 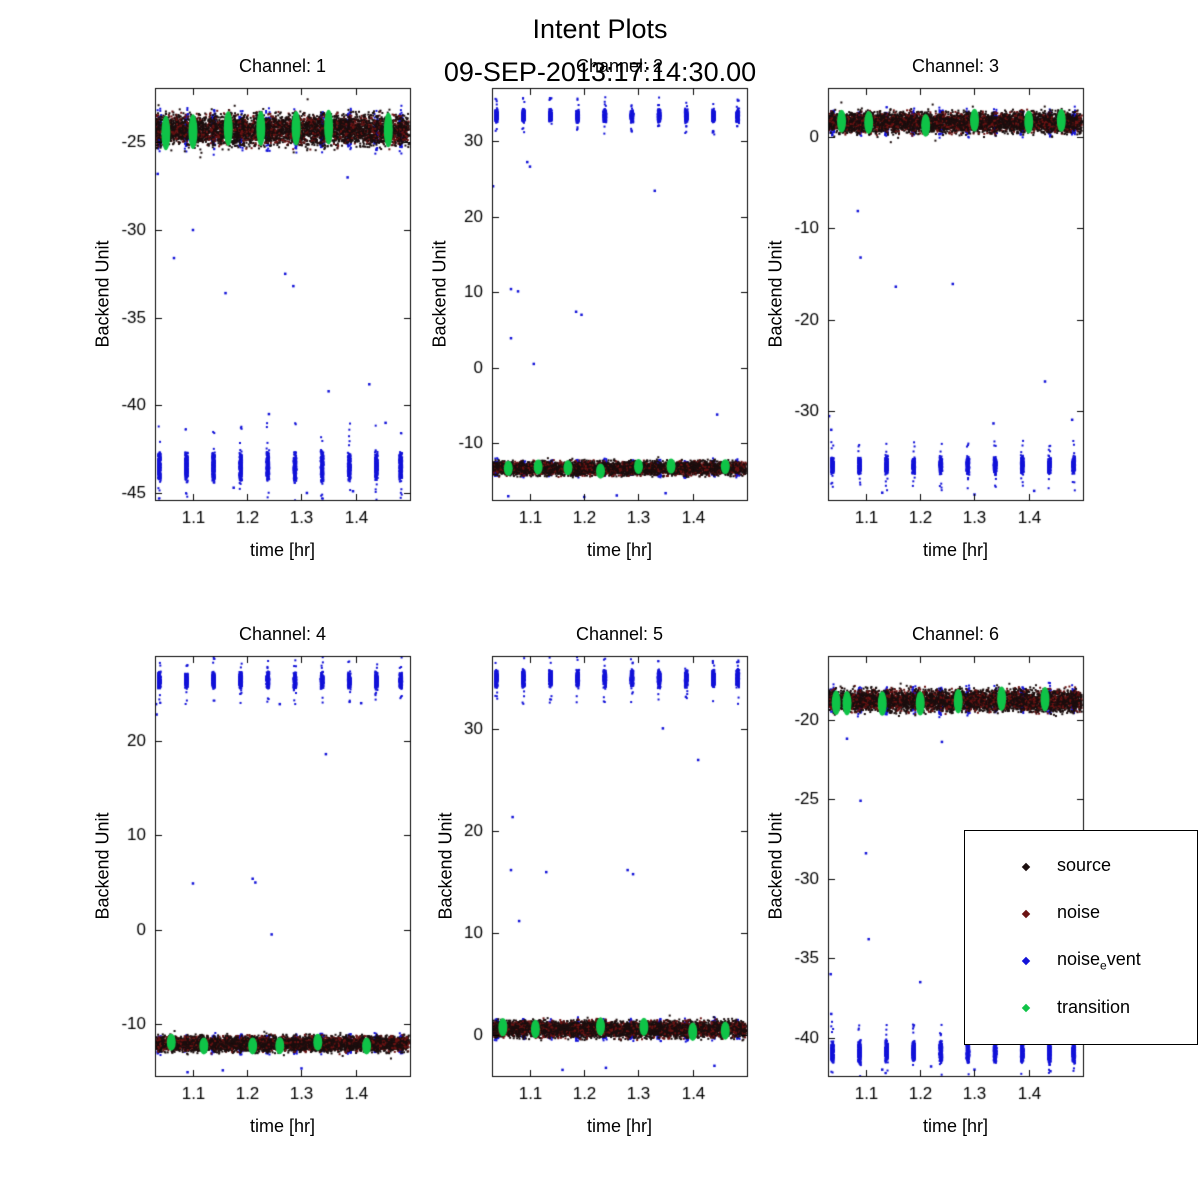 What do you see at coordinates (955, 550) in the screenshot?
I see `xlabel-channel-3: time [hr]` at bounding box center [955, 550].